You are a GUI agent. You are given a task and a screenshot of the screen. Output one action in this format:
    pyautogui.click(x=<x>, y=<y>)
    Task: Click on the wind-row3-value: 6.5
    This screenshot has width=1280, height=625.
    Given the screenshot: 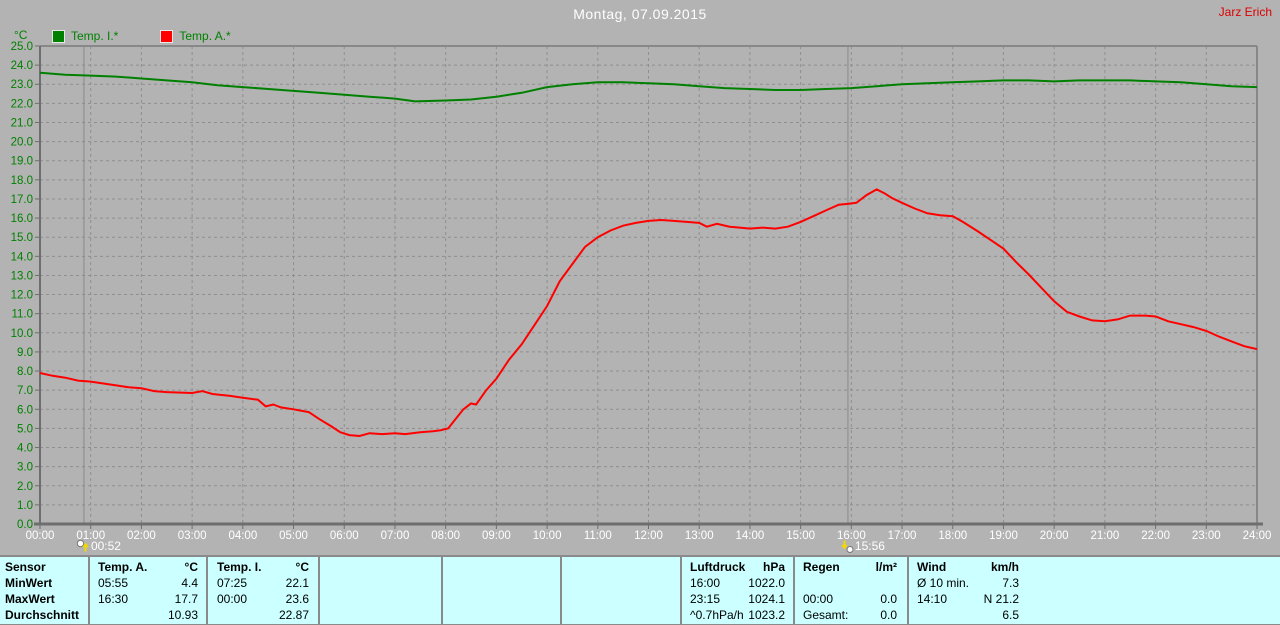 What is the action you would take?
    pyautogui.click(x=1010, y=615)
    